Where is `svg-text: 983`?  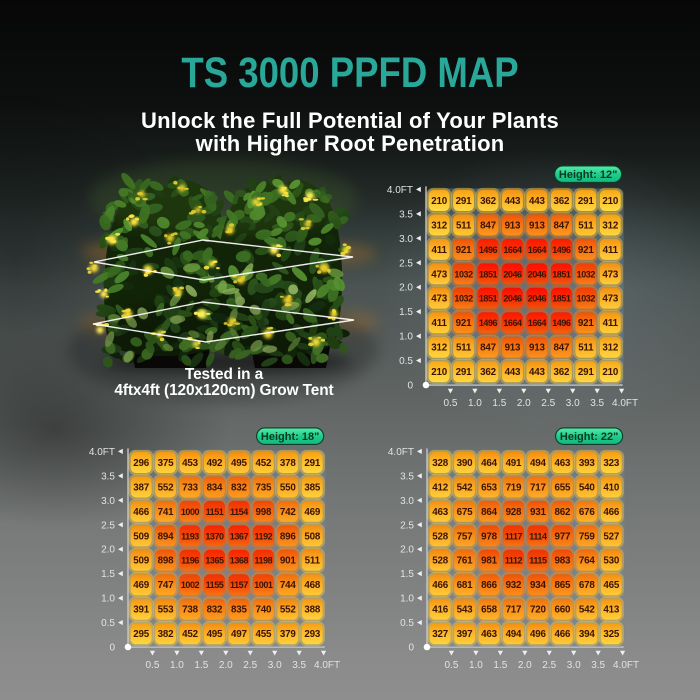
svg-text: 983 is located at coordinates (562, 560).